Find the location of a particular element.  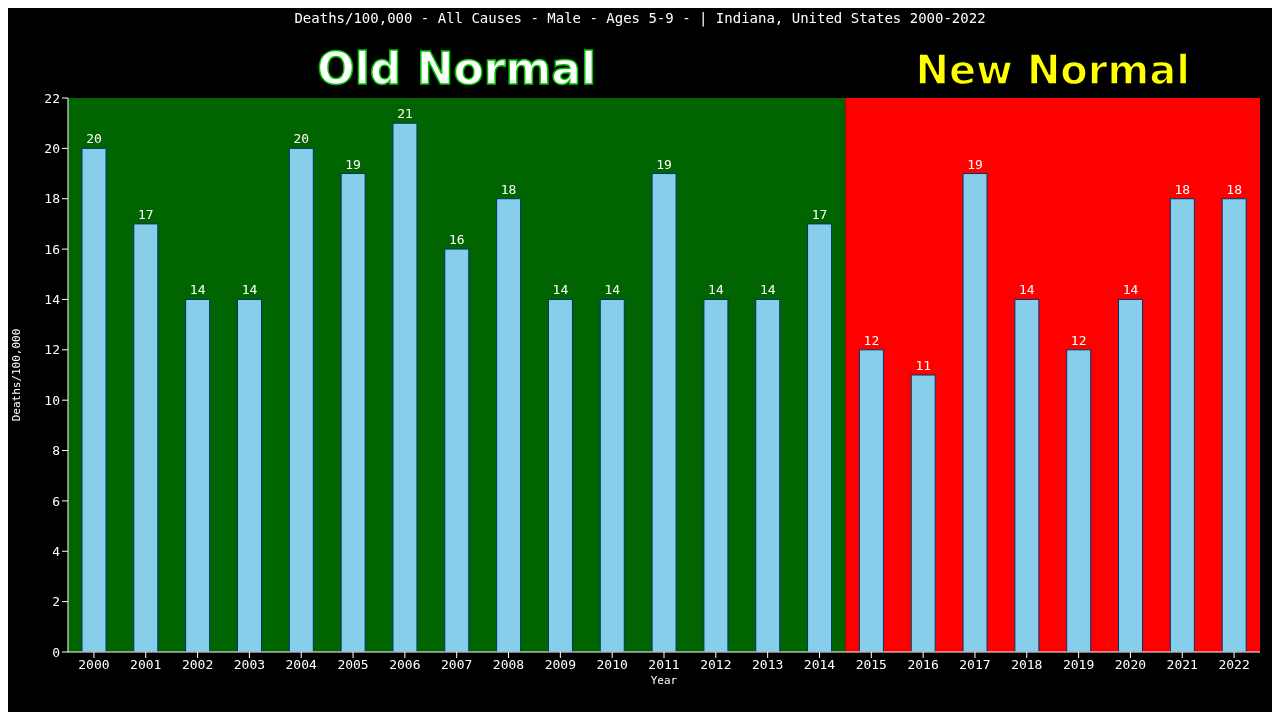

y-tick-label: 20 is located at coordinates (52, 148).